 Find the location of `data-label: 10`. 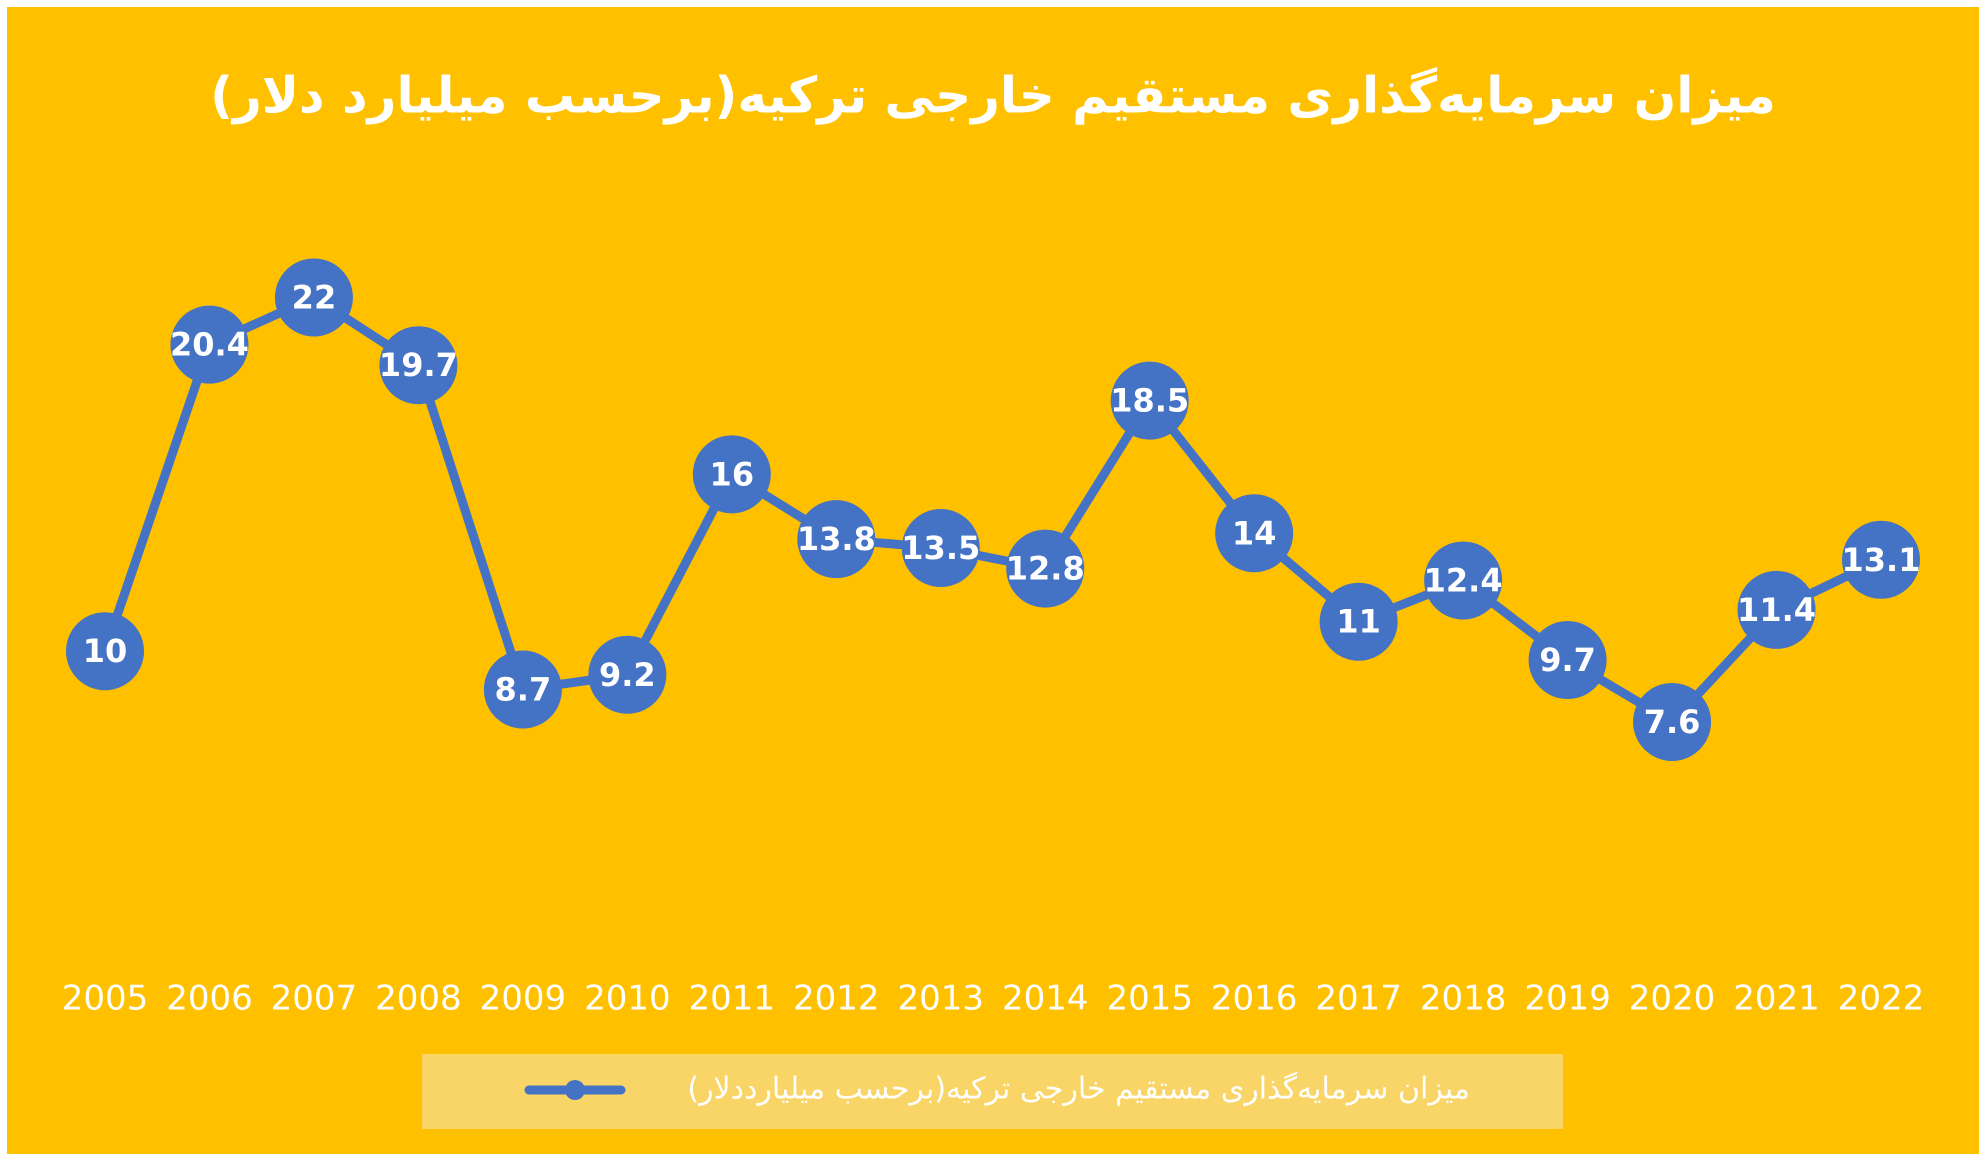

data-label: 10 is located at coordinates (105, 651).